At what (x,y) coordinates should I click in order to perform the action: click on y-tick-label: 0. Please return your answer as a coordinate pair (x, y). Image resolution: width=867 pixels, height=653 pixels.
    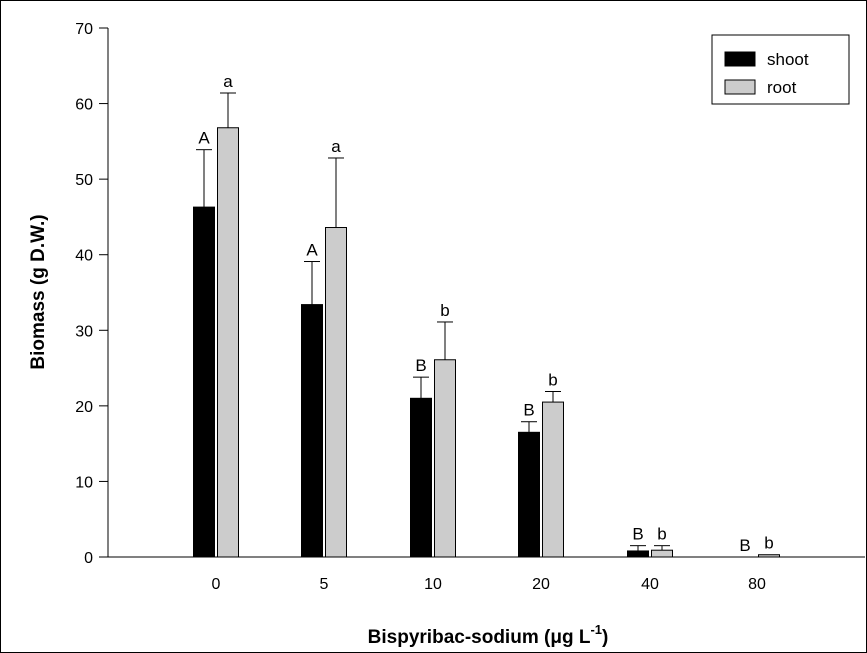
    Looking at the image, I should click on (88, 558).